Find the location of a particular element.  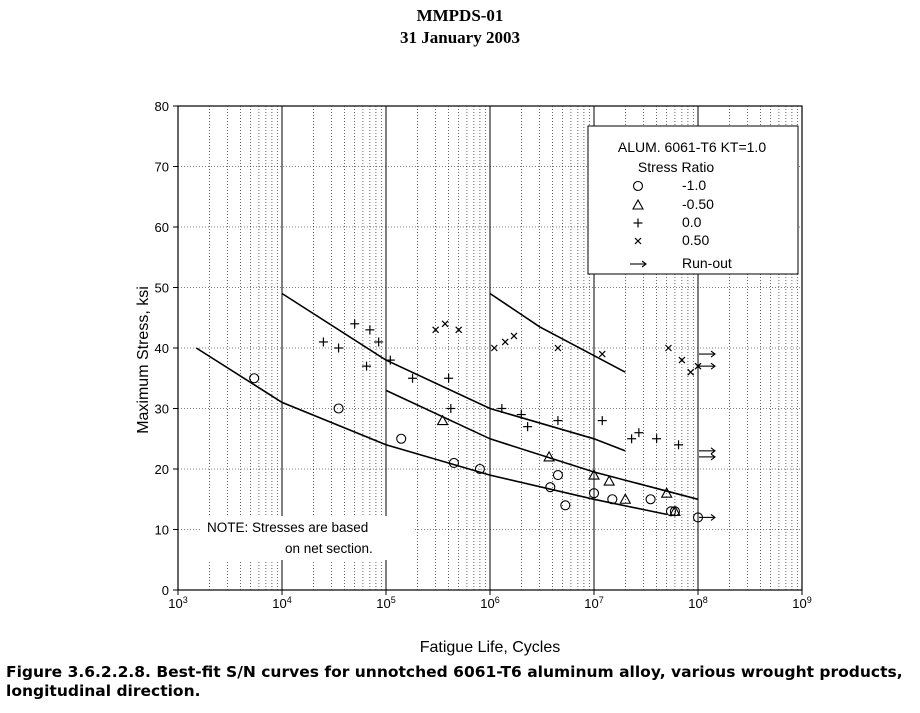

x-tick-label: 10⁸ is located at coordinates (697, 603).